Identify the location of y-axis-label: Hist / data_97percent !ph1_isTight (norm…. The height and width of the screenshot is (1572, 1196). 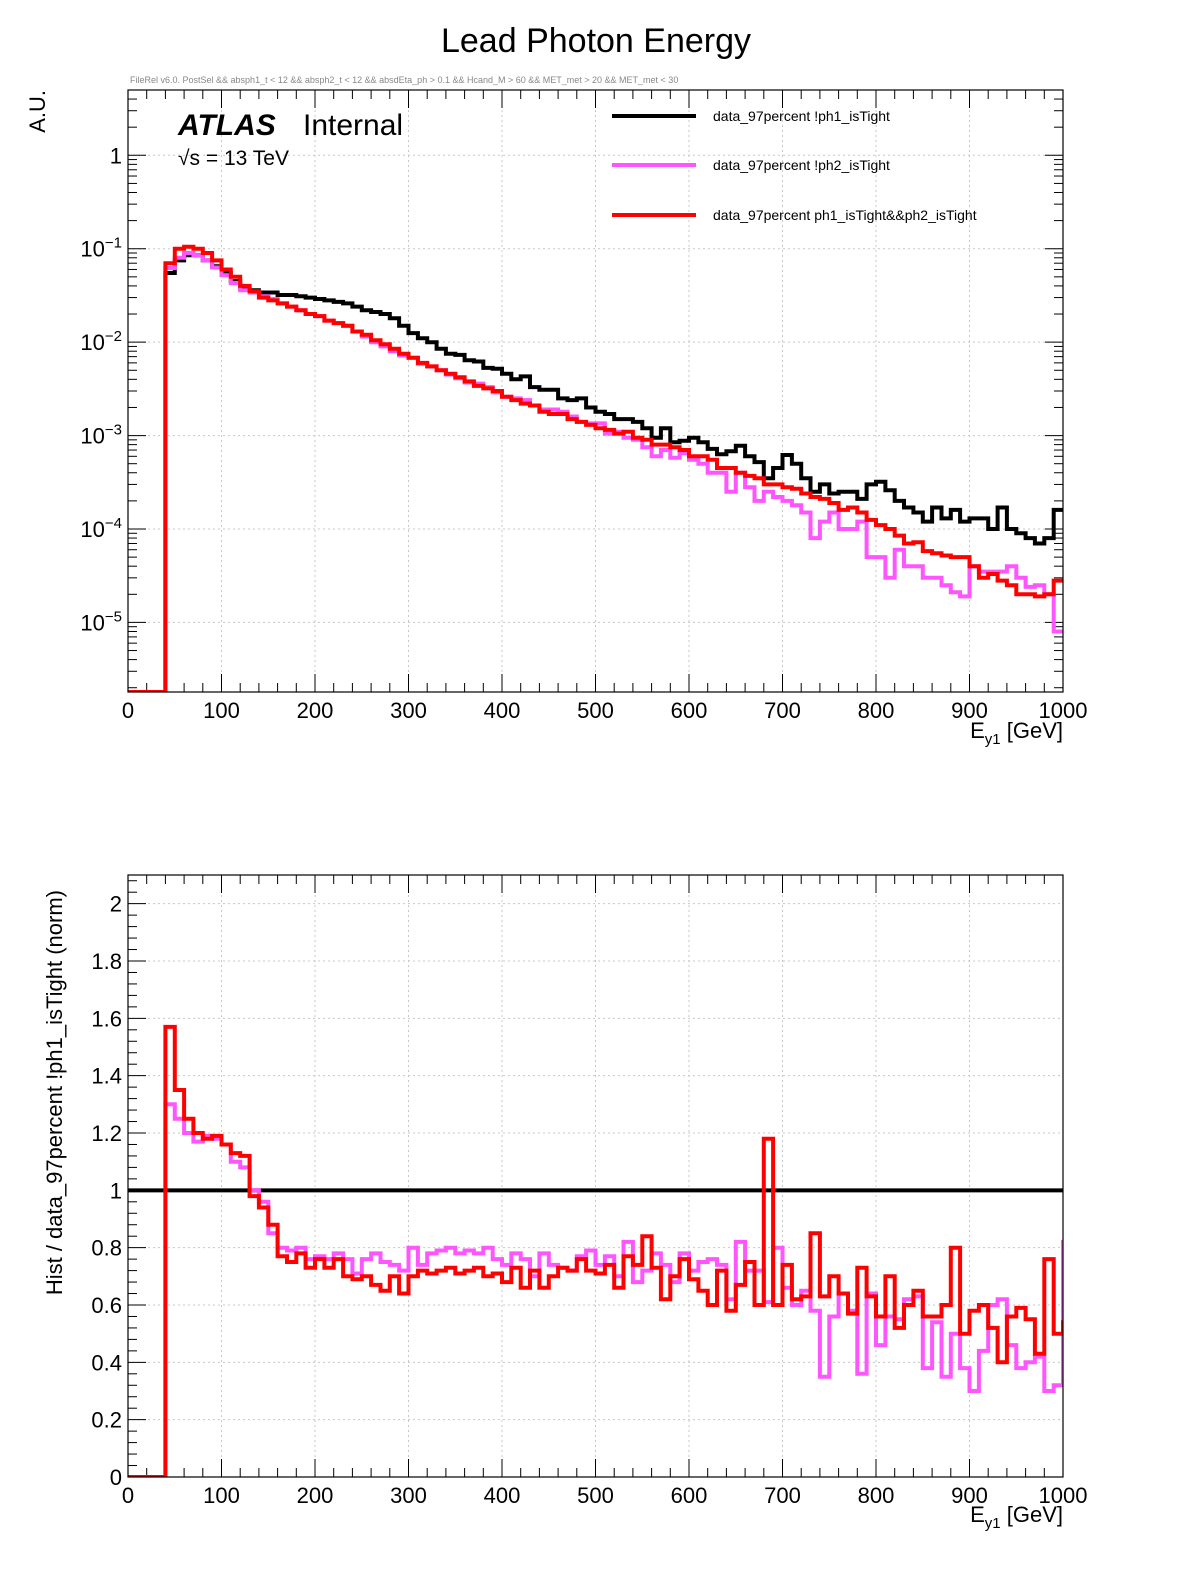
(54, 1092).